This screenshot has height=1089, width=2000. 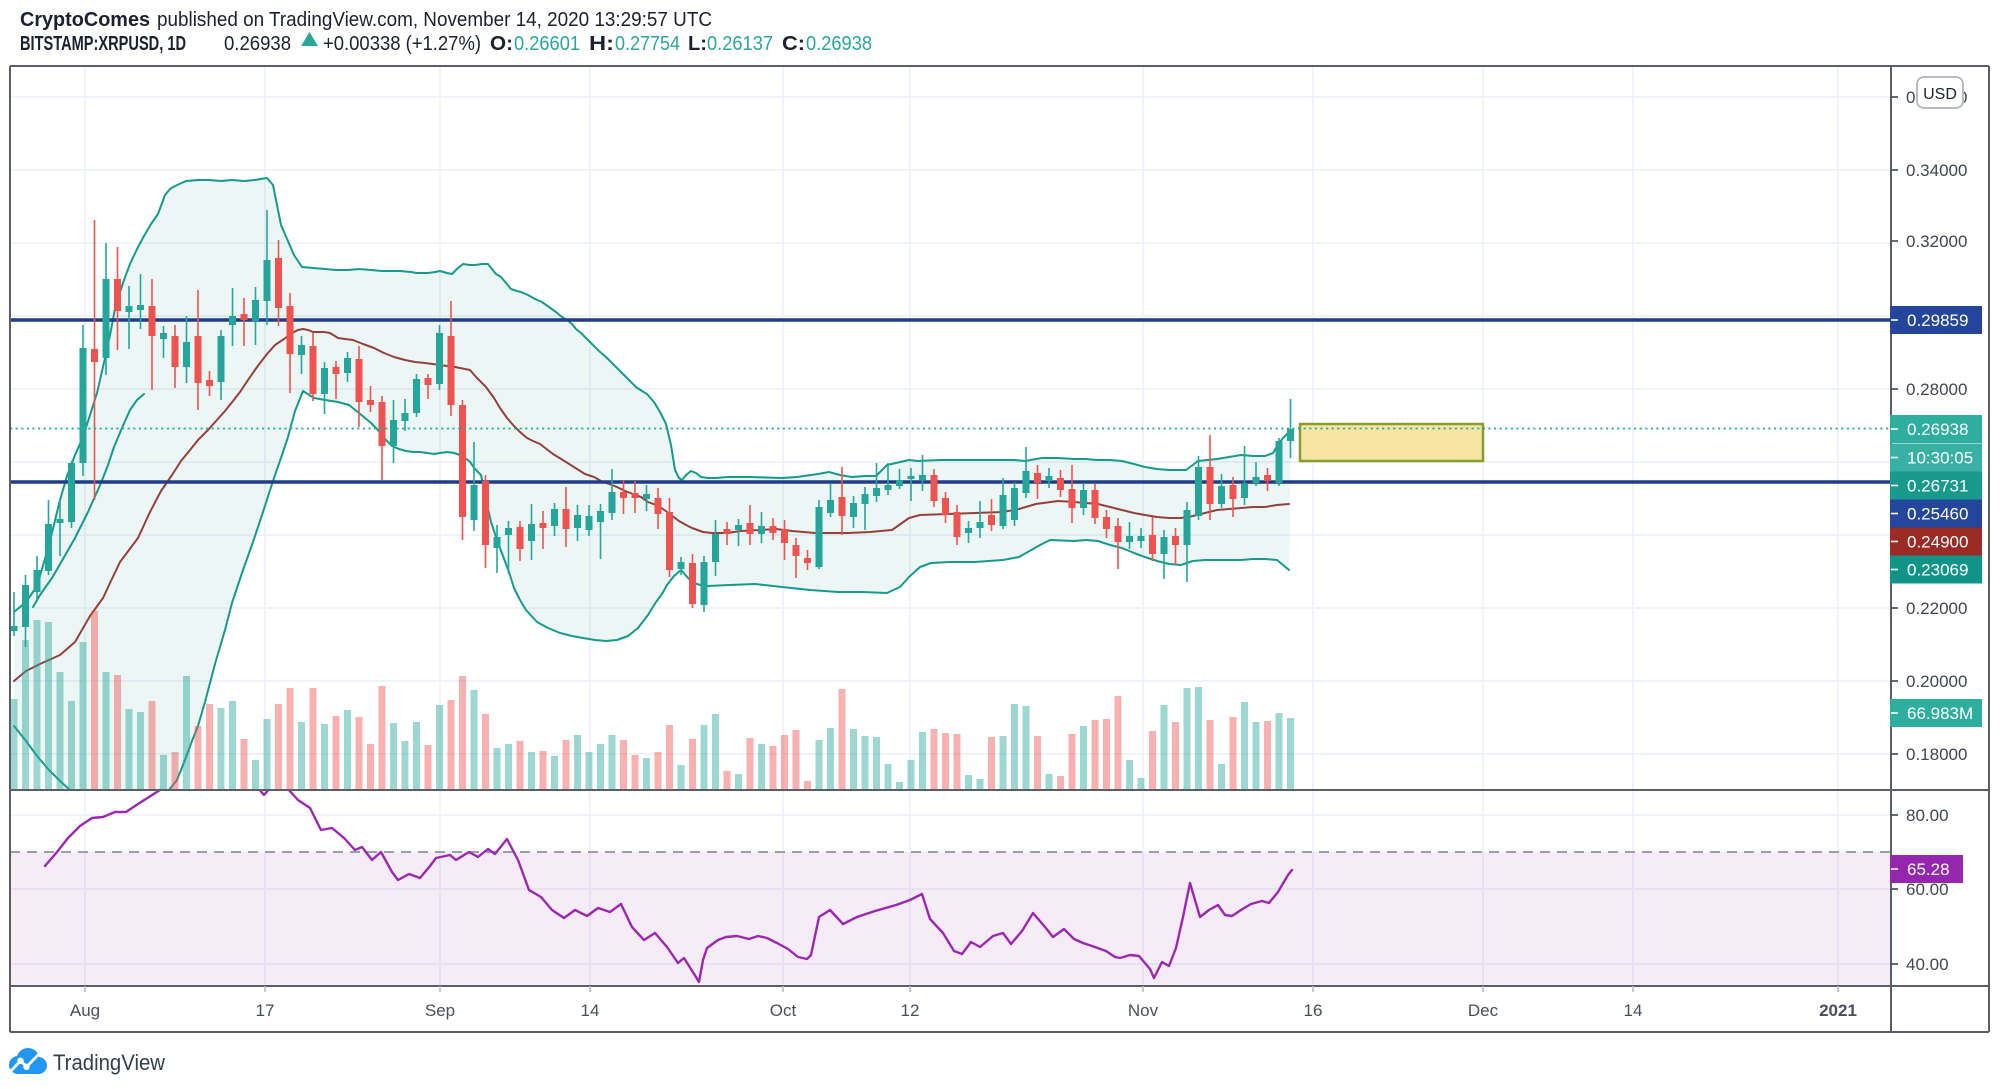 What do you see at coordinates (1928, 869) in the screenshot?
I see `svg-text: 65.28` at bounding box center [1928, 869].